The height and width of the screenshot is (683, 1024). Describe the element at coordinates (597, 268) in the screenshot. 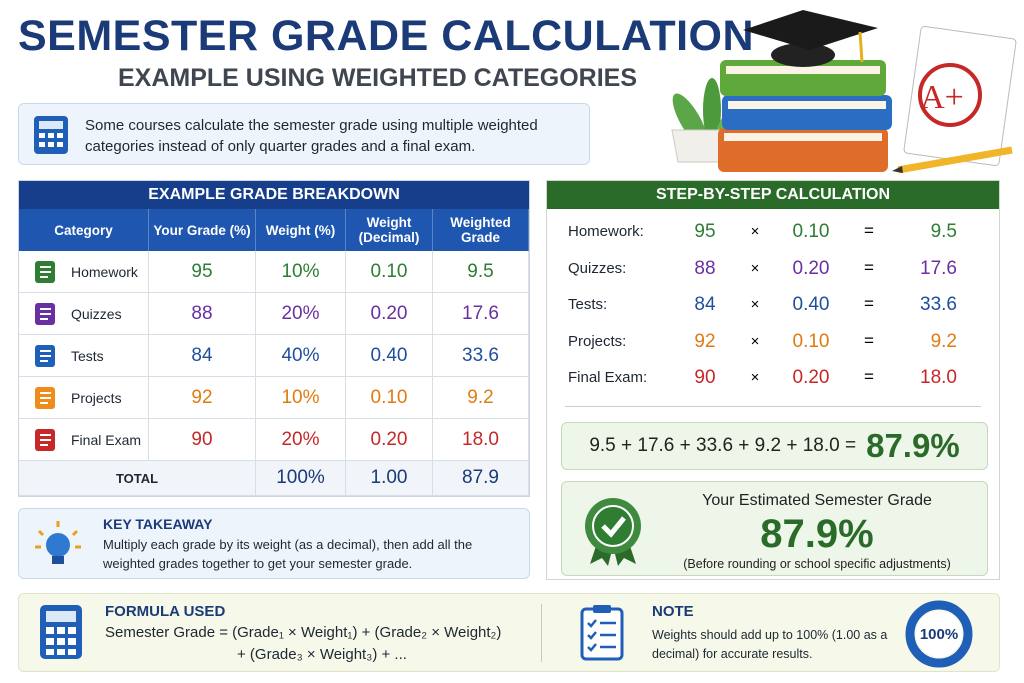

I see `step-label: Quizzes:` at that location.